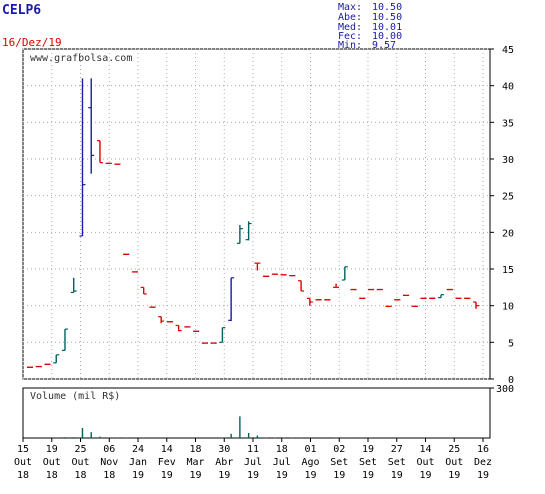 The width and height of the screenshot is (545, 494). Describe the element at coordinates (167, 462) in the screenshot. I see `x-tick-month: Fev` at that location.